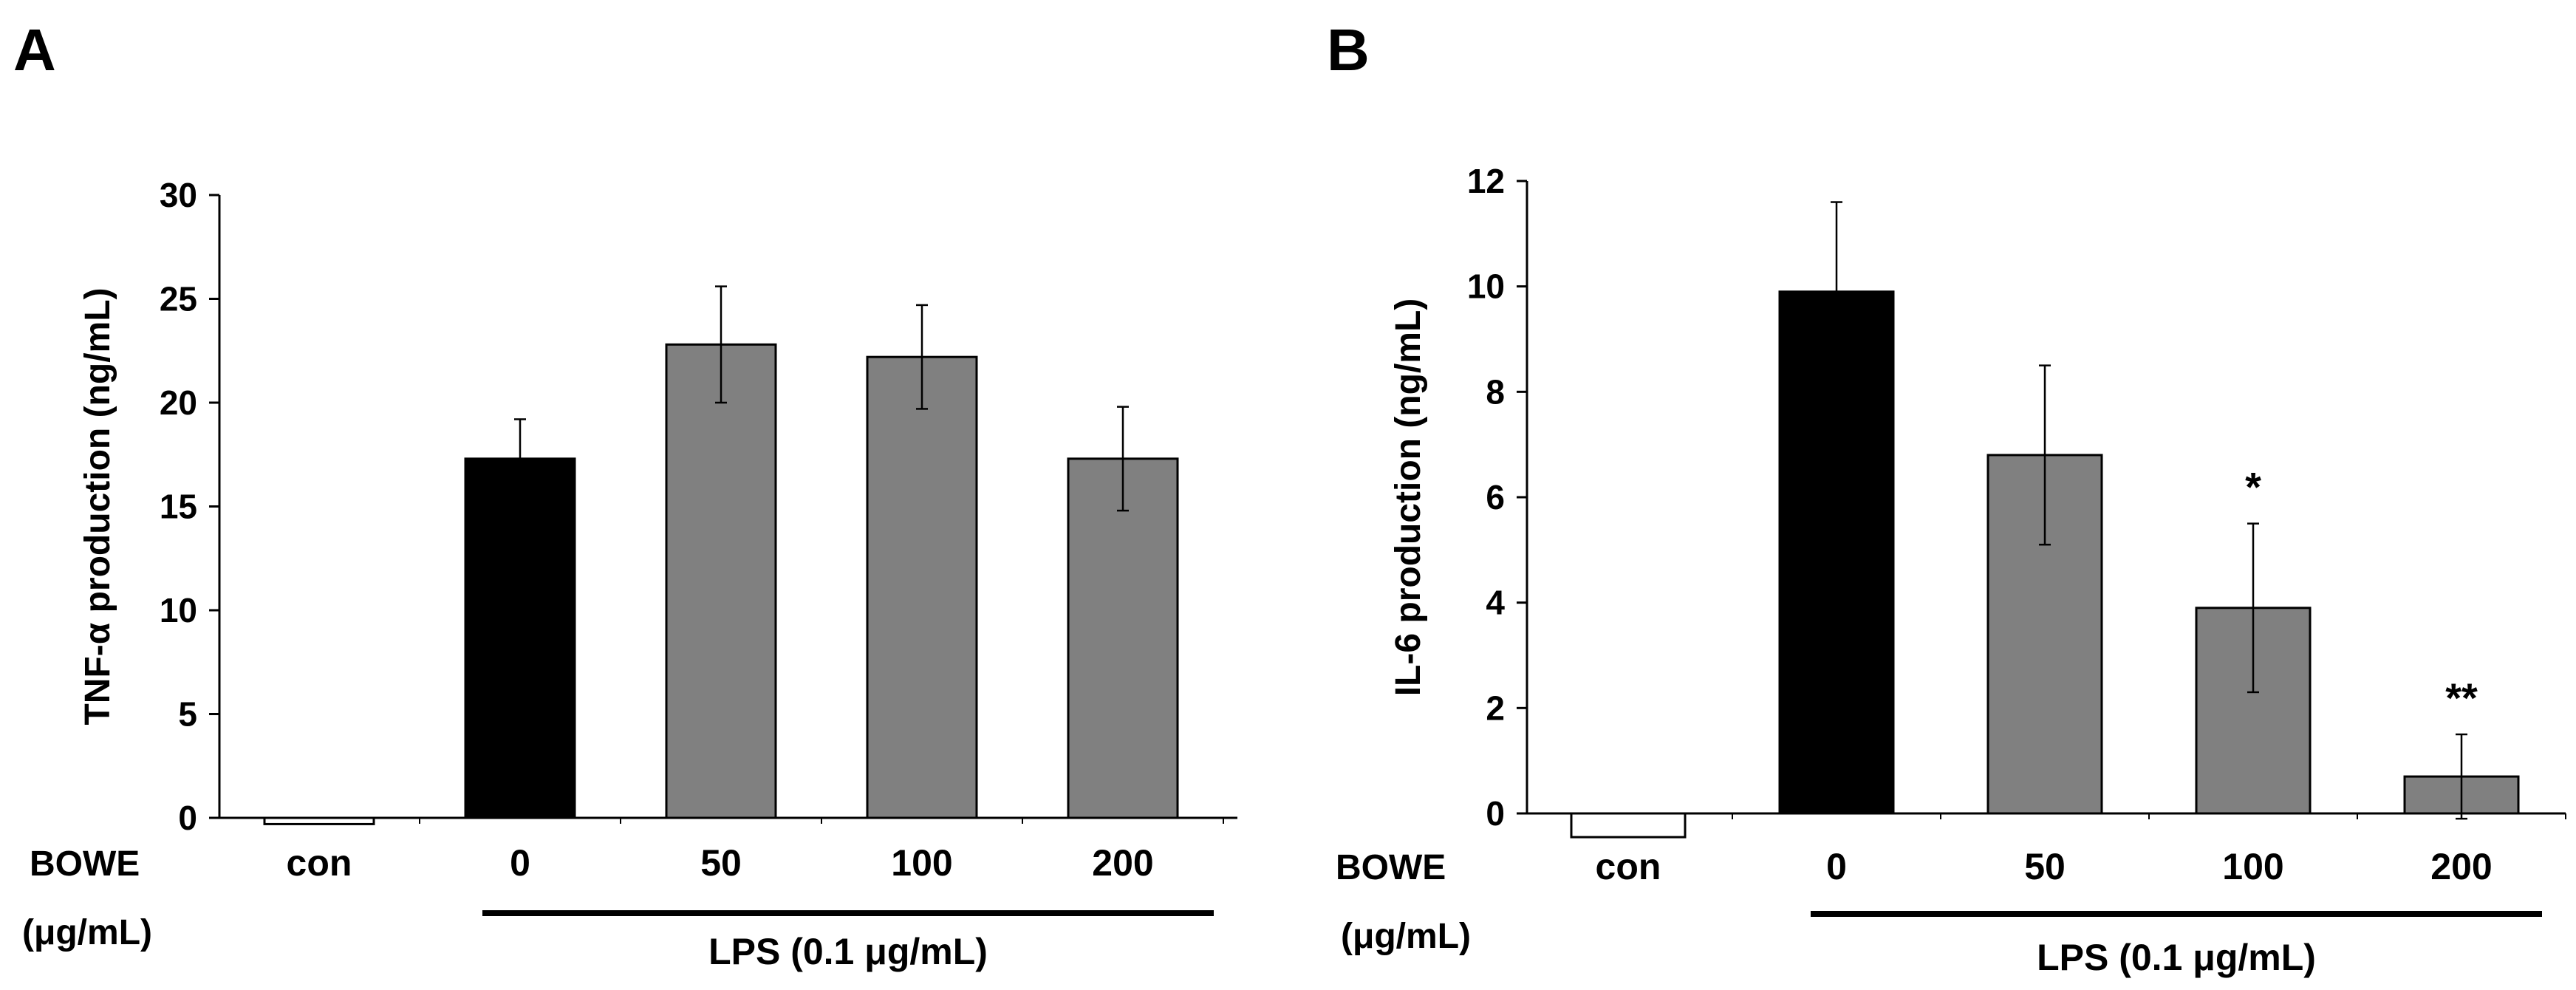 Image resolution: width=2576 pixels, height=990 pixels. What do you see at coordinates (1406, 937) in the screenshot?
I see `panel-b-treatment-unit: (μg/mL)` at bounding box center [1406, 937].